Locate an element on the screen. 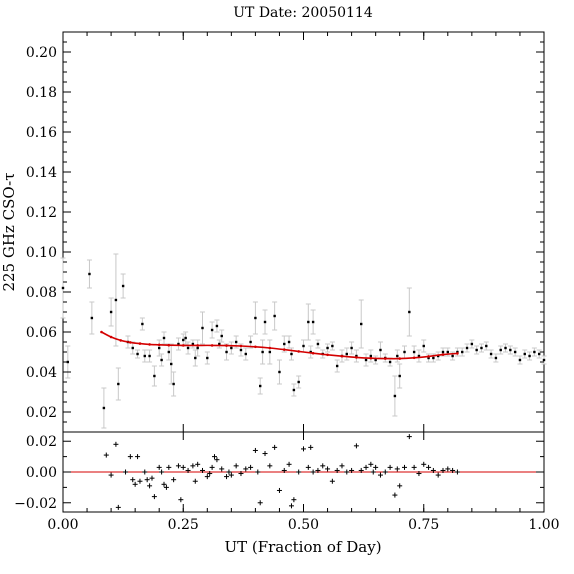 This screenshot has width=574, height=574. residual-points is located at coordinates (281, 472).